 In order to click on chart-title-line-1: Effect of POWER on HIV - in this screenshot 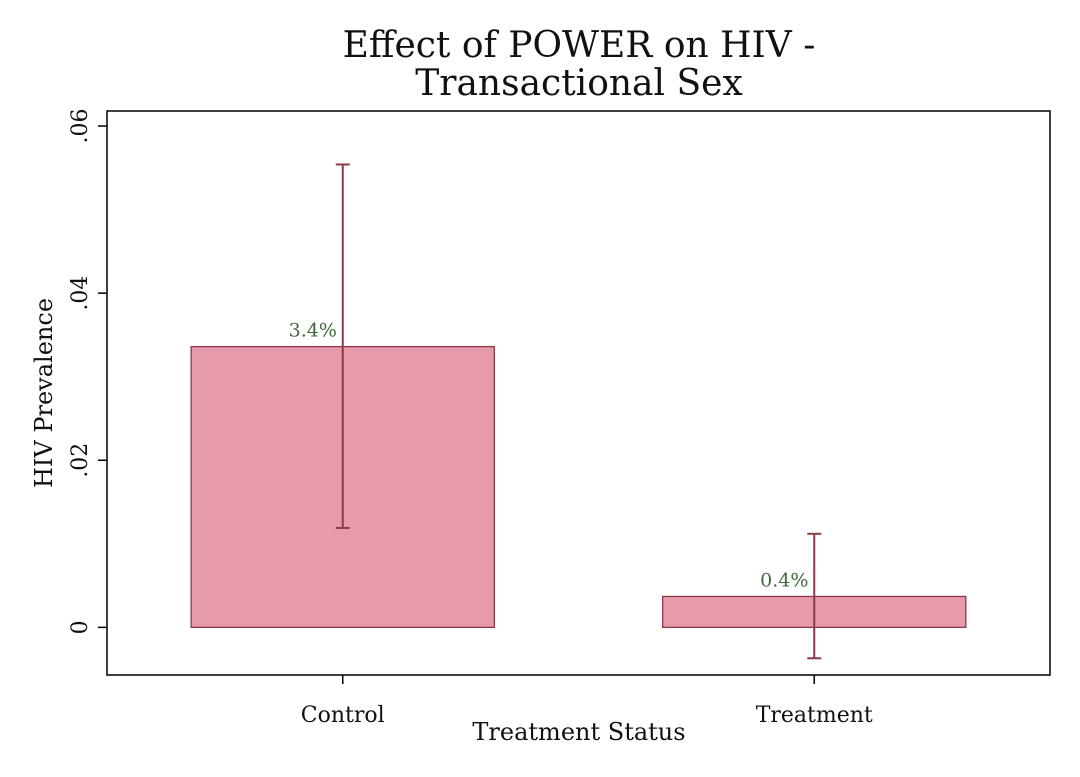, I will do `click(579, 45)`.